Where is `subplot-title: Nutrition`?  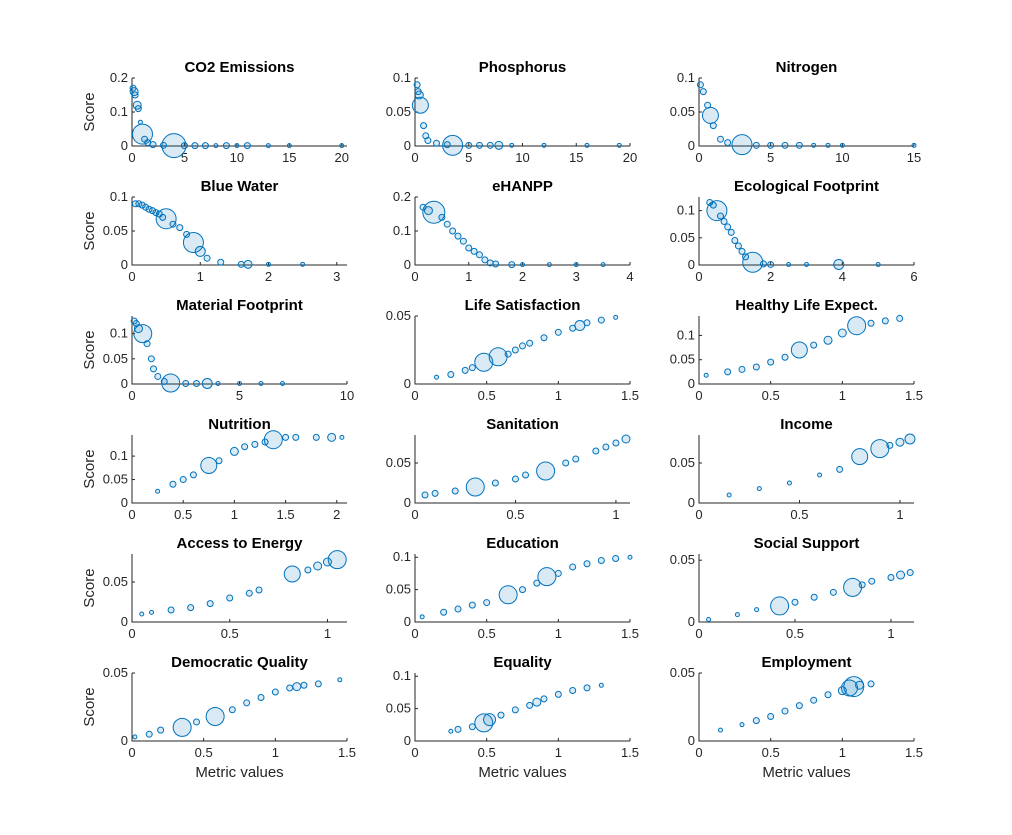
subplot-title: Nutrition is located at coordinates (239, 424).